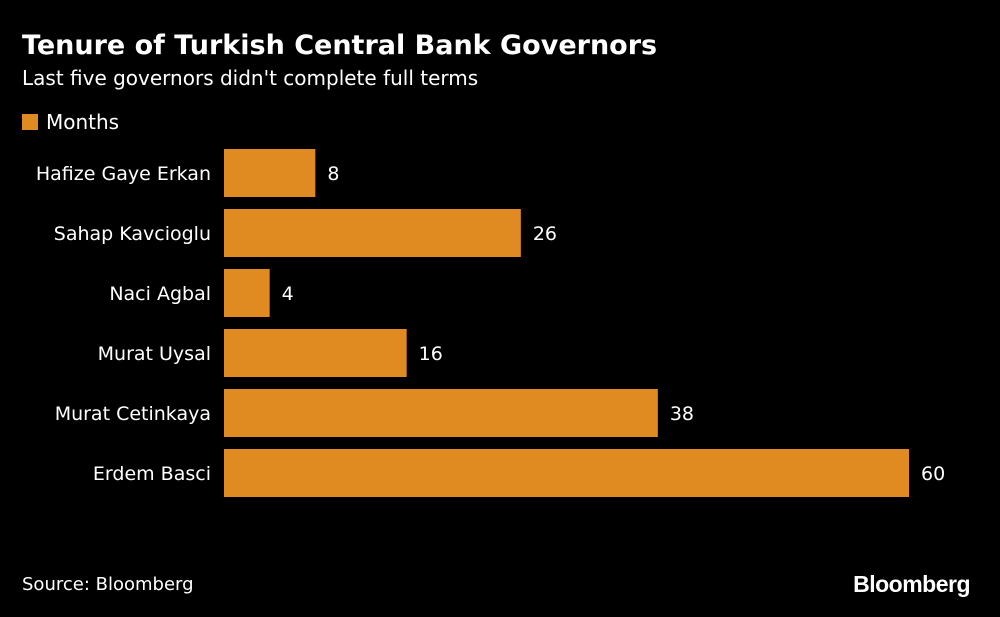 This screenshot has width=1000, height=617. I want to click on value-label: 8, so click(333, 174).